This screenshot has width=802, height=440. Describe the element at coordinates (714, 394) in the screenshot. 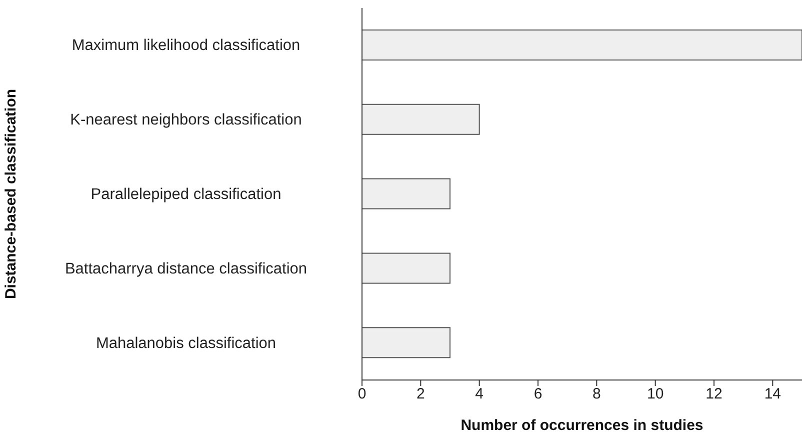

I see `x-tick-label: 12` at that location.